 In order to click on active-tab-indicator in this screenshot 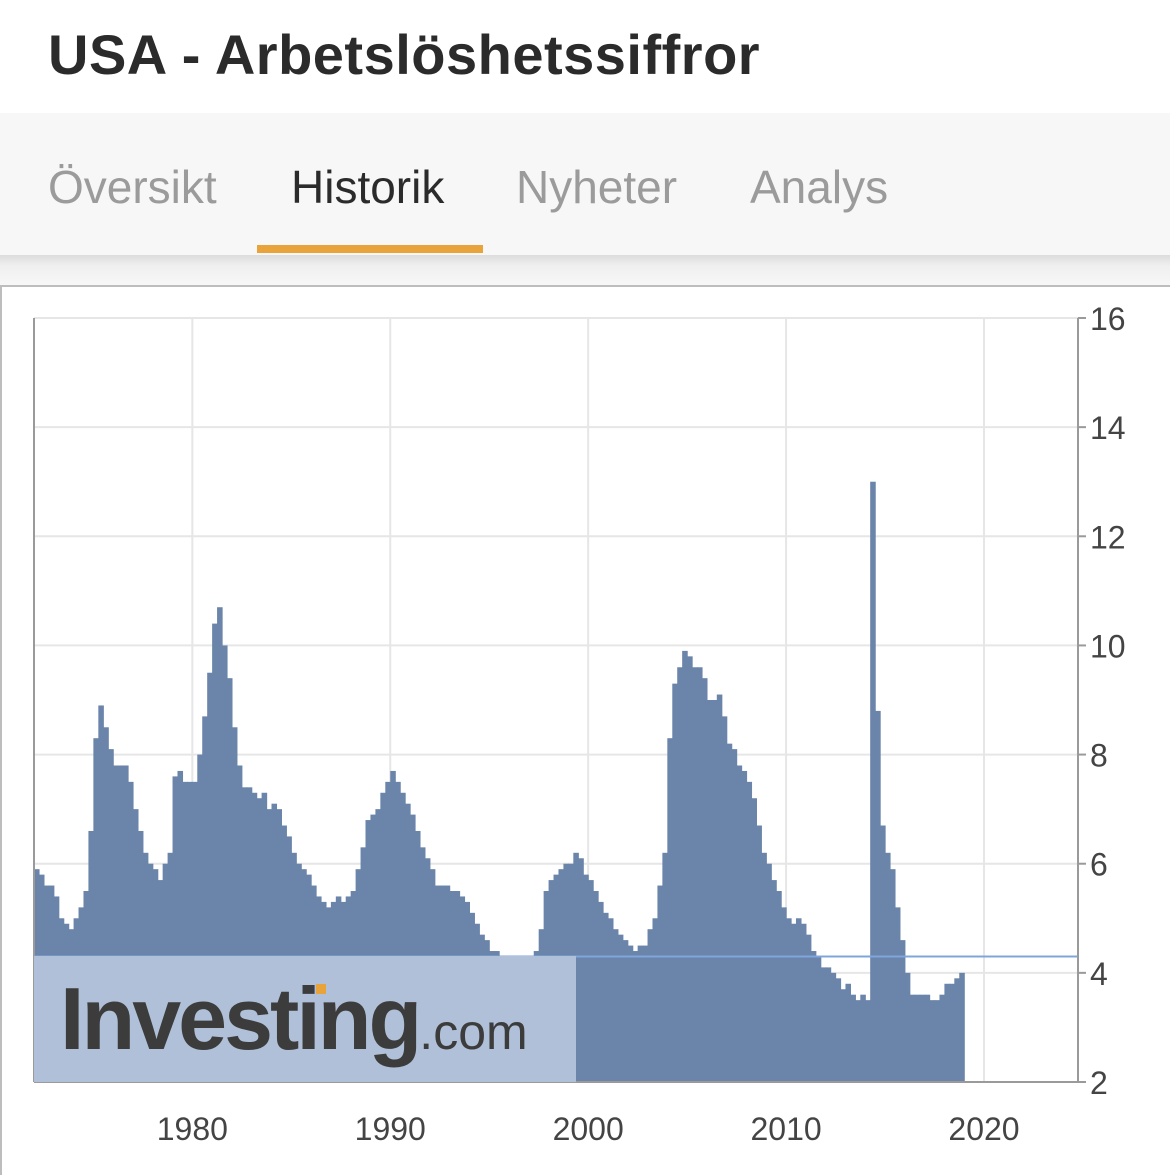, I will do `click(370, 249)`.